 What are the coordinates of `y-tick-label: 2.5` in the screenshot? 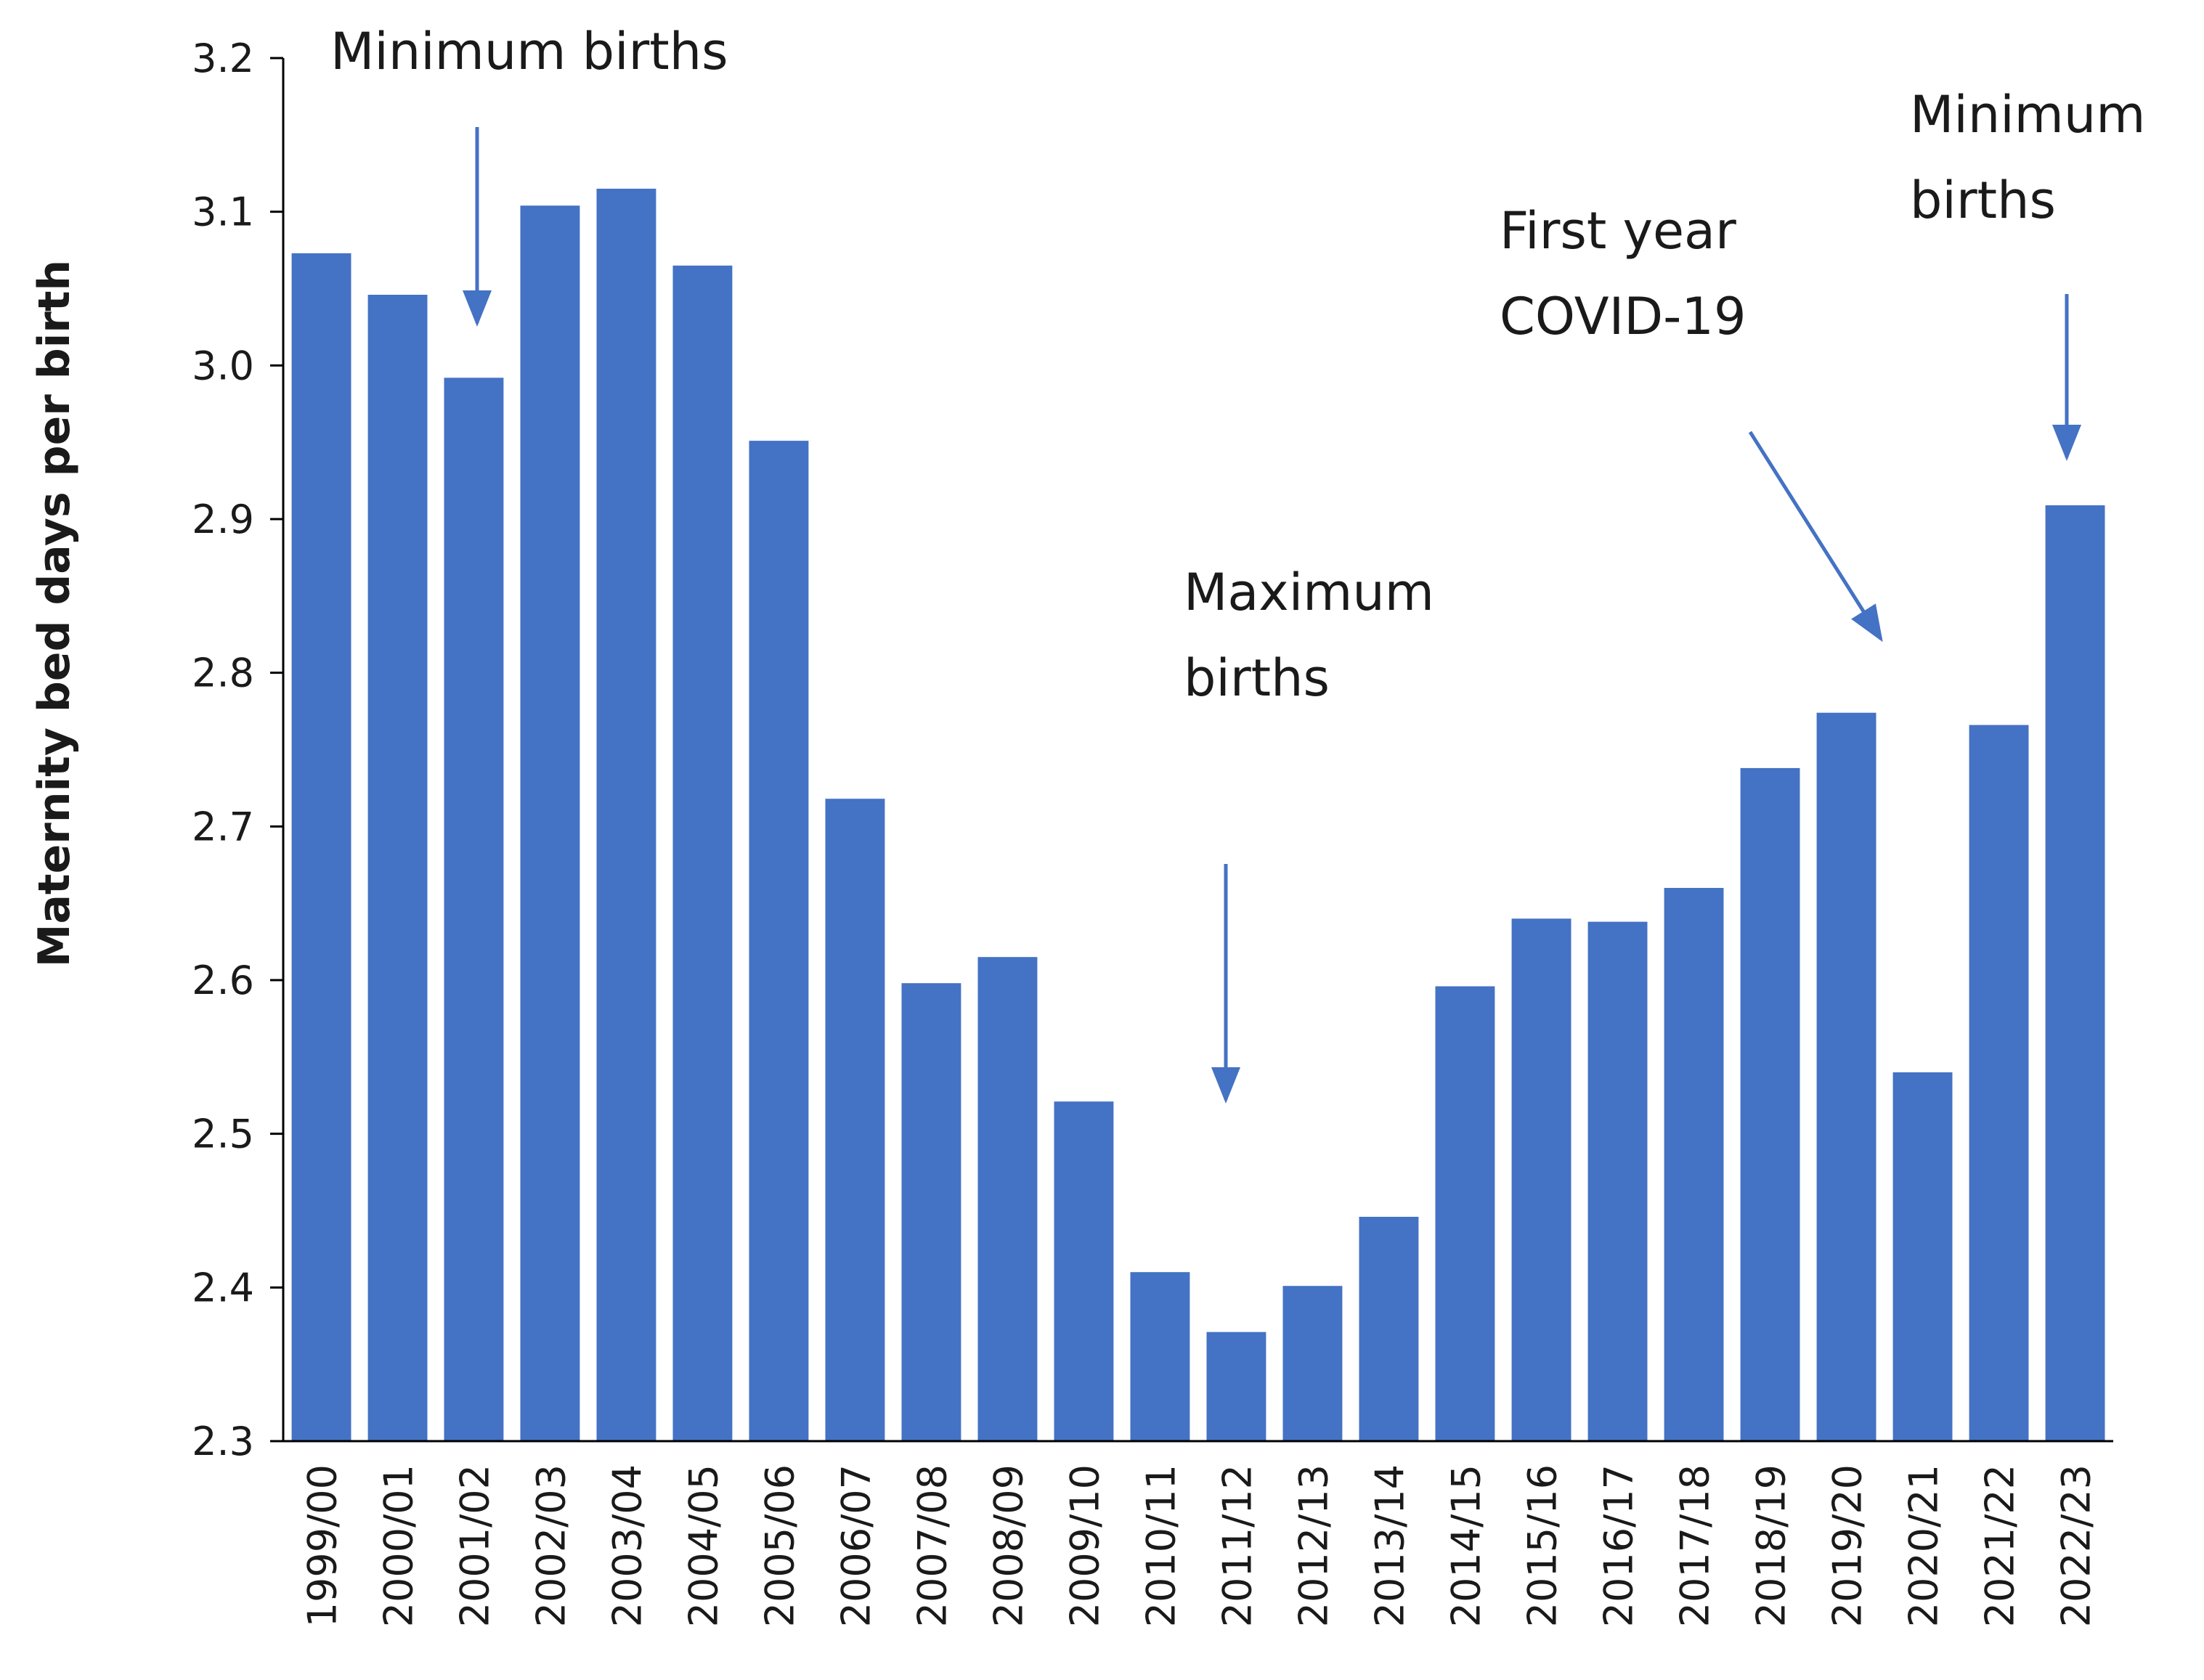 It's located at (223, 1134).